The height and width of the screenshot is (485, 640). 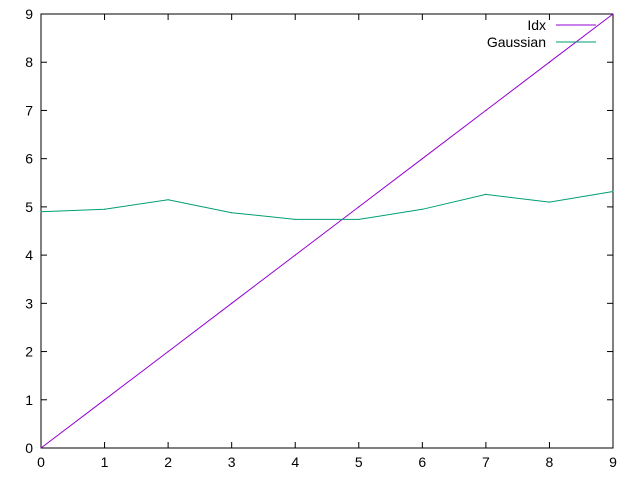 I want to click on y-tick-label: 8, so click(x=29, y=62).